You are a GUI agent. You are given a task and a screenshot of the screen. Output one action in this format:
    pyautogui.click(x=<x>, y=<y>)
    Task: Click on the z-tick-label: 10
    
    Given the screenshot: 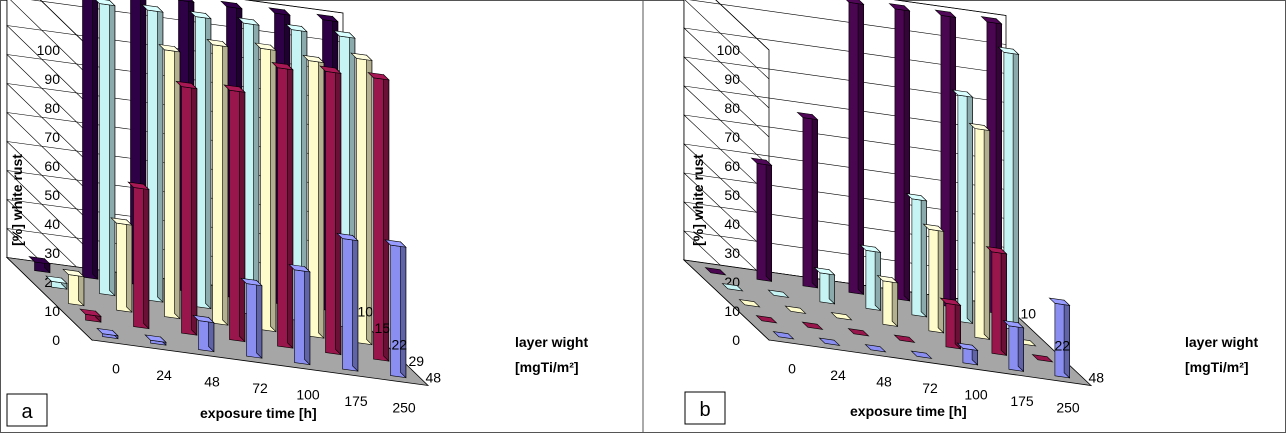 What is the action you would take?
    pyautogui.click(x=1029, y=314)
    